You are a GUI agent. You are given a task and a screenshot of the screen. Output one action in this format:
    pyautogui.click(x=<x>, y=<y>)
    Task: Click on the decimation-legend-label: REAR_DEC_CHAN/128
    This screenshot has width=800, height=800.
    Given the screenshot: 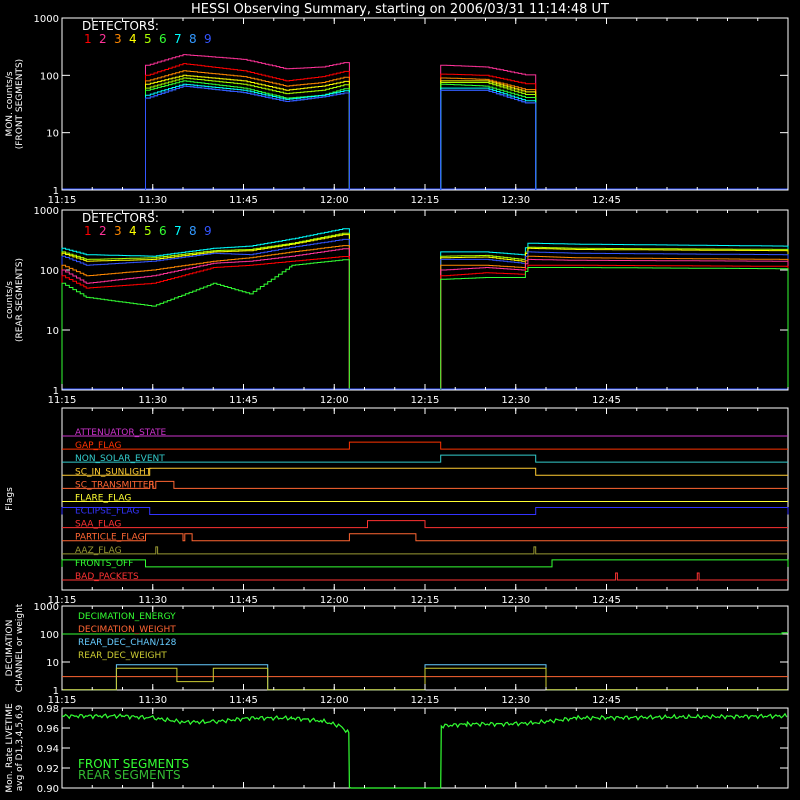 What is the action you would take?
    pyautogui.click(x=127, y=643)
    